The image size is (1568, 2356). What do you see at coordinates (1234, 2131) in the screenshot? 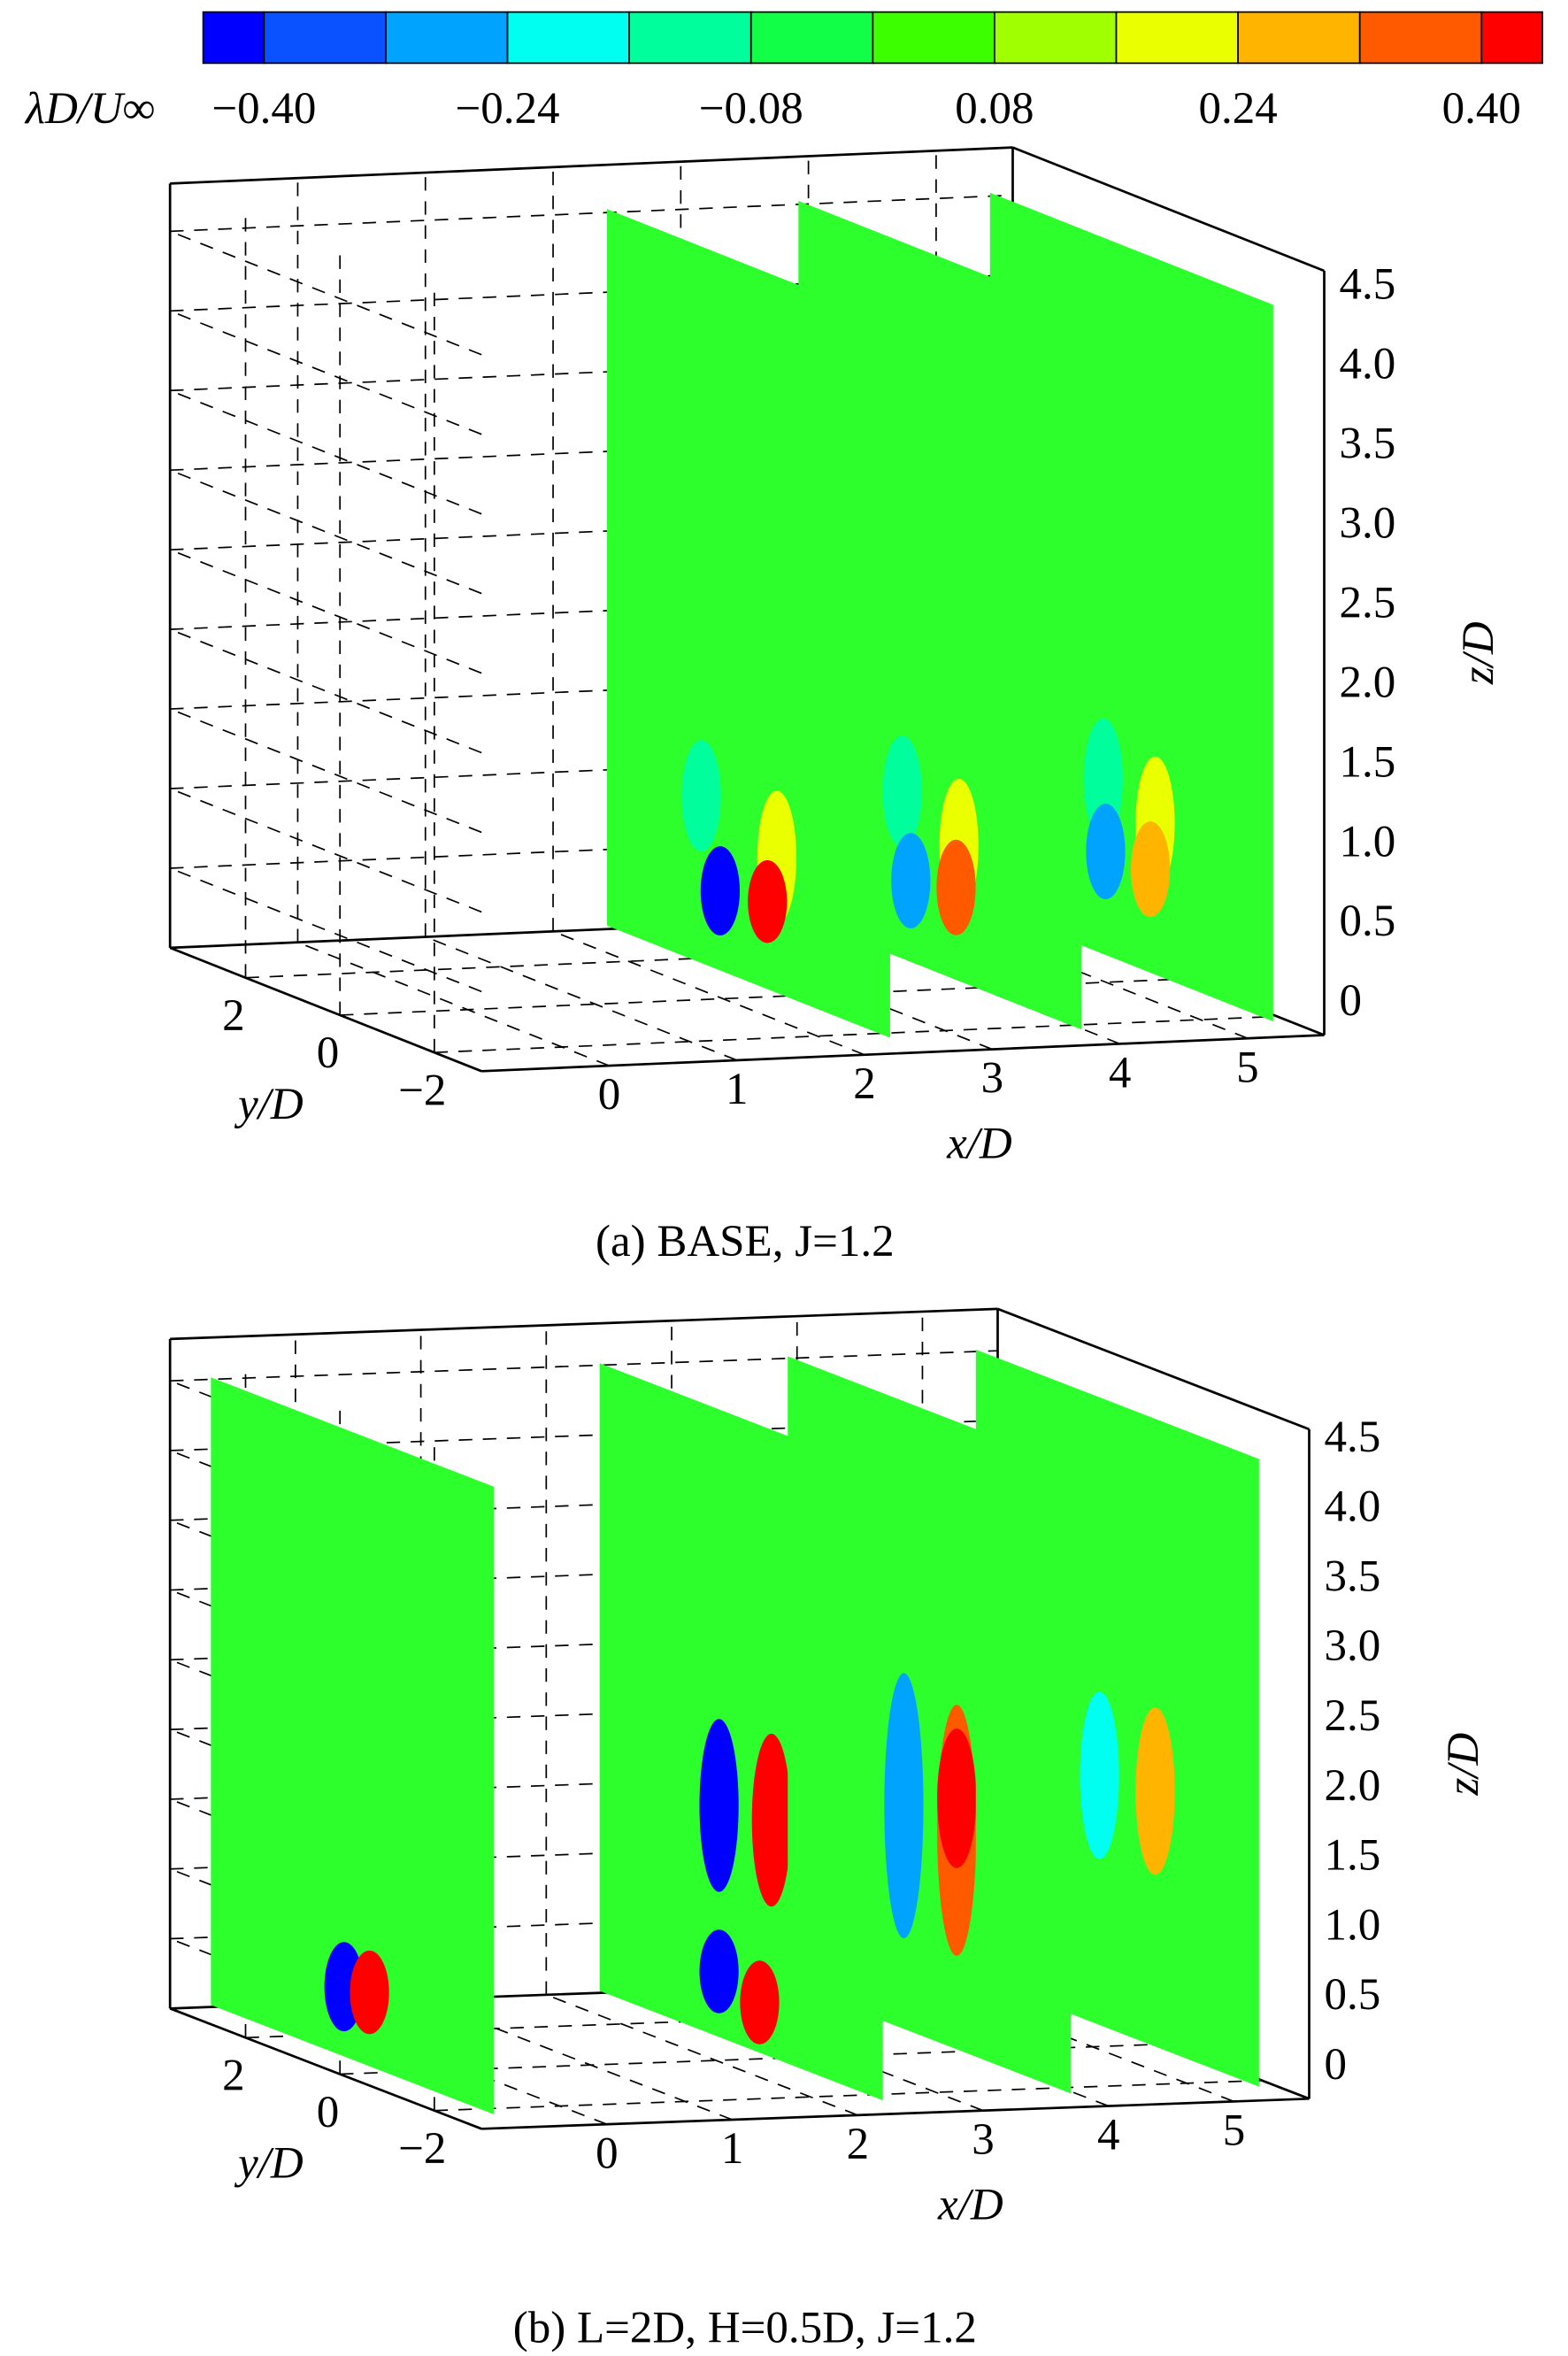
I see `x-tick-label: 5` at bounding box center [1234, 2131].